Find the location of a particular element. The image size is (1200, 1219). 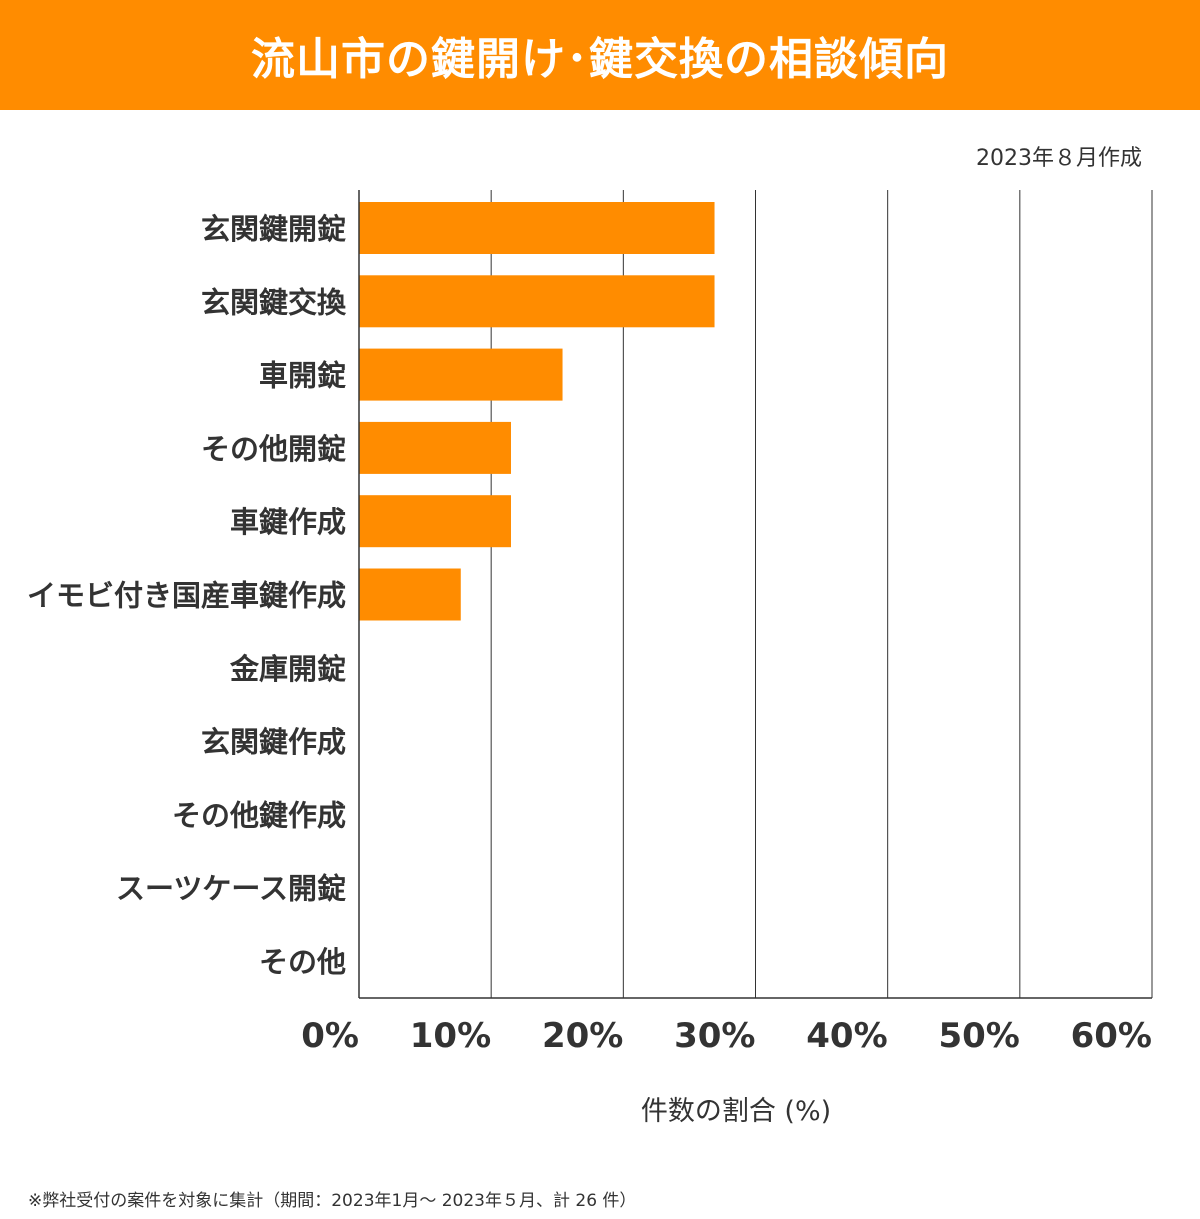

category-label: イモビ付き国産車鍵作成 is located at coordinates (186, 596).